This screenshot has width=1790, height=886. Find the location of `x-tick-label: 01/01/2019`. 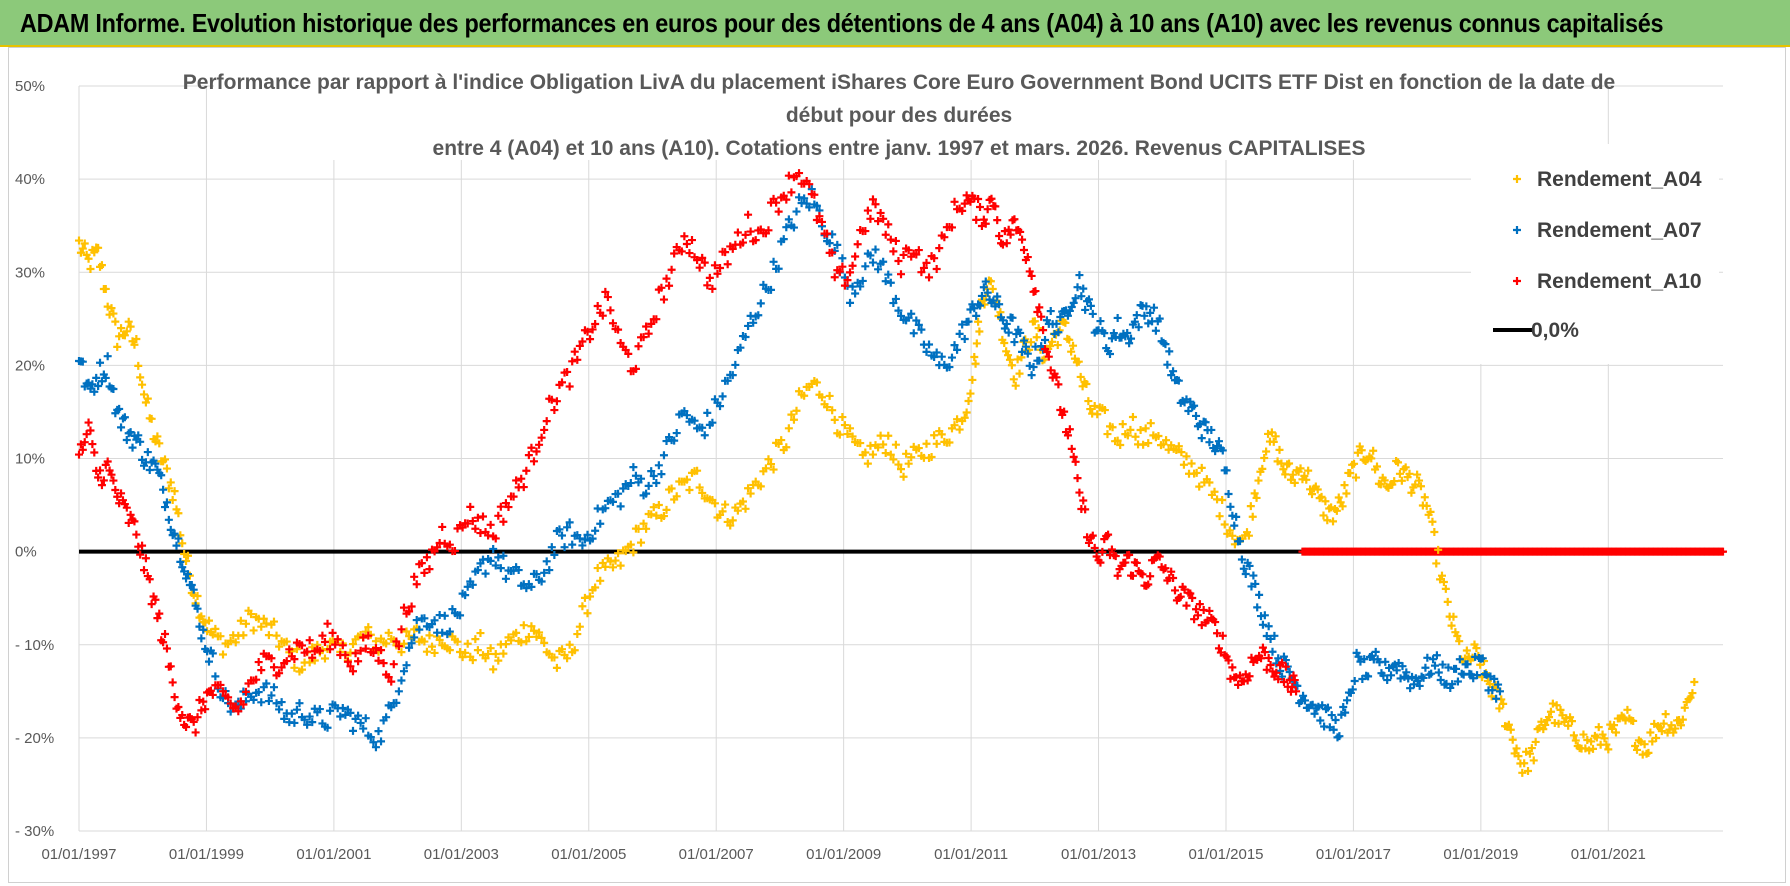

x-tick-label: 01/01/2019 is located at coordinates (1480, 854).